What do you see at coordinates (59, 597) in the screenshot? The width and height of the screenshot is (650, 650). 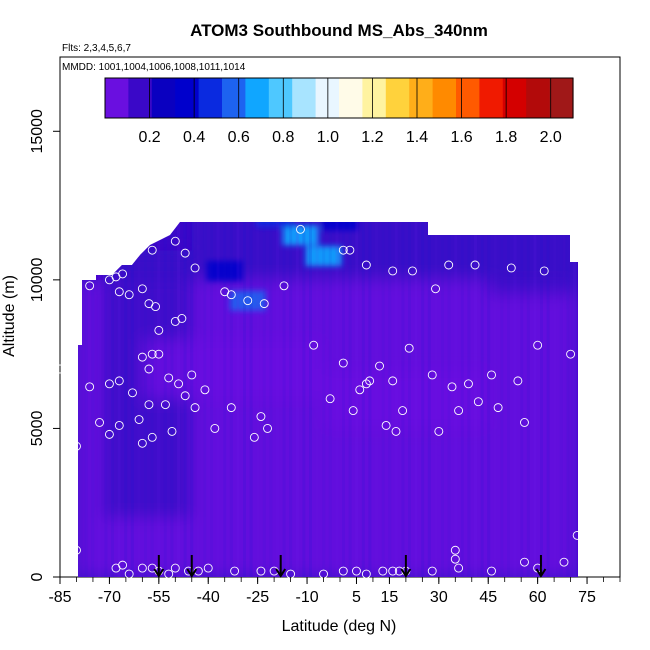 I see `x-tick-label: -85` at bounding box center [59, 597].